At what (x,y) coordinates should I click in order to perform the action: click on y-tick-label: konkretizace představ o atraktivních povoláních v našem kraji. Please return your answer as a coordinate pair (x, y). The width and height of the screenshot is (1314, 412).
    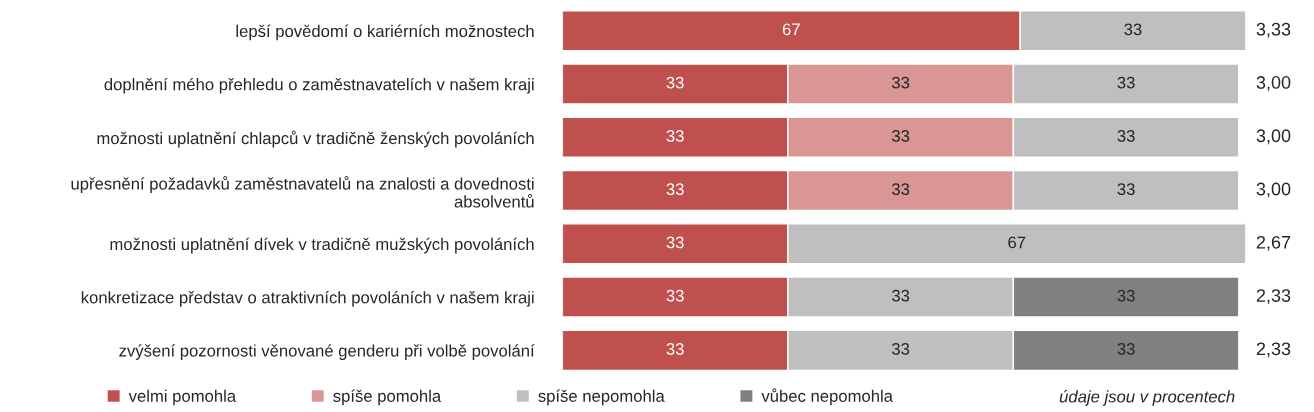
    Looking at the image, I should click on (307, 298).